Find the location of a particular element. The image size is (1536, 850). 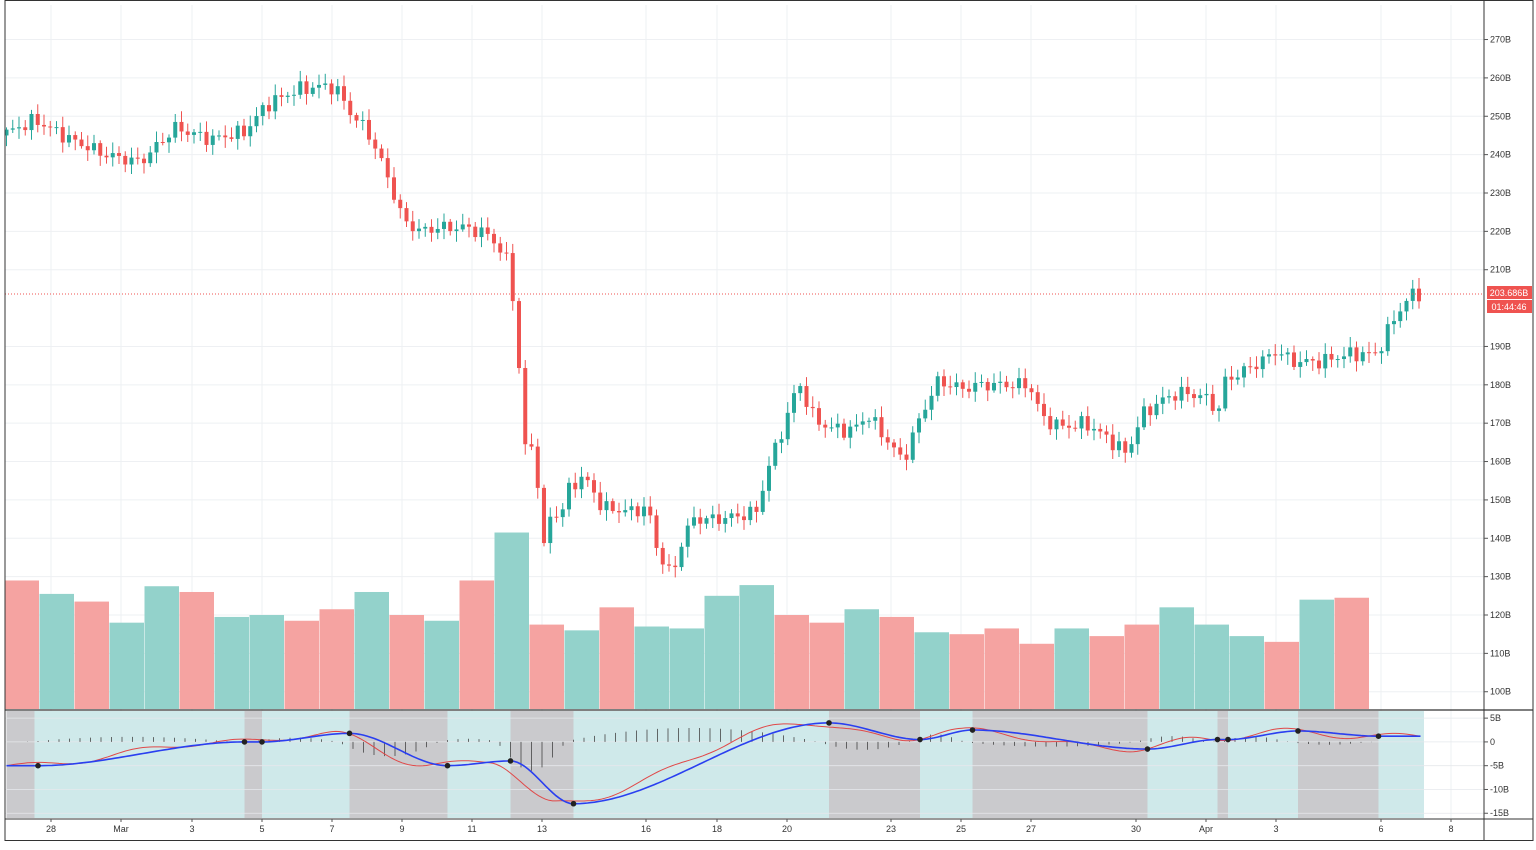

indicator-tick-label: -5B is located at coordinates (1497, 766).